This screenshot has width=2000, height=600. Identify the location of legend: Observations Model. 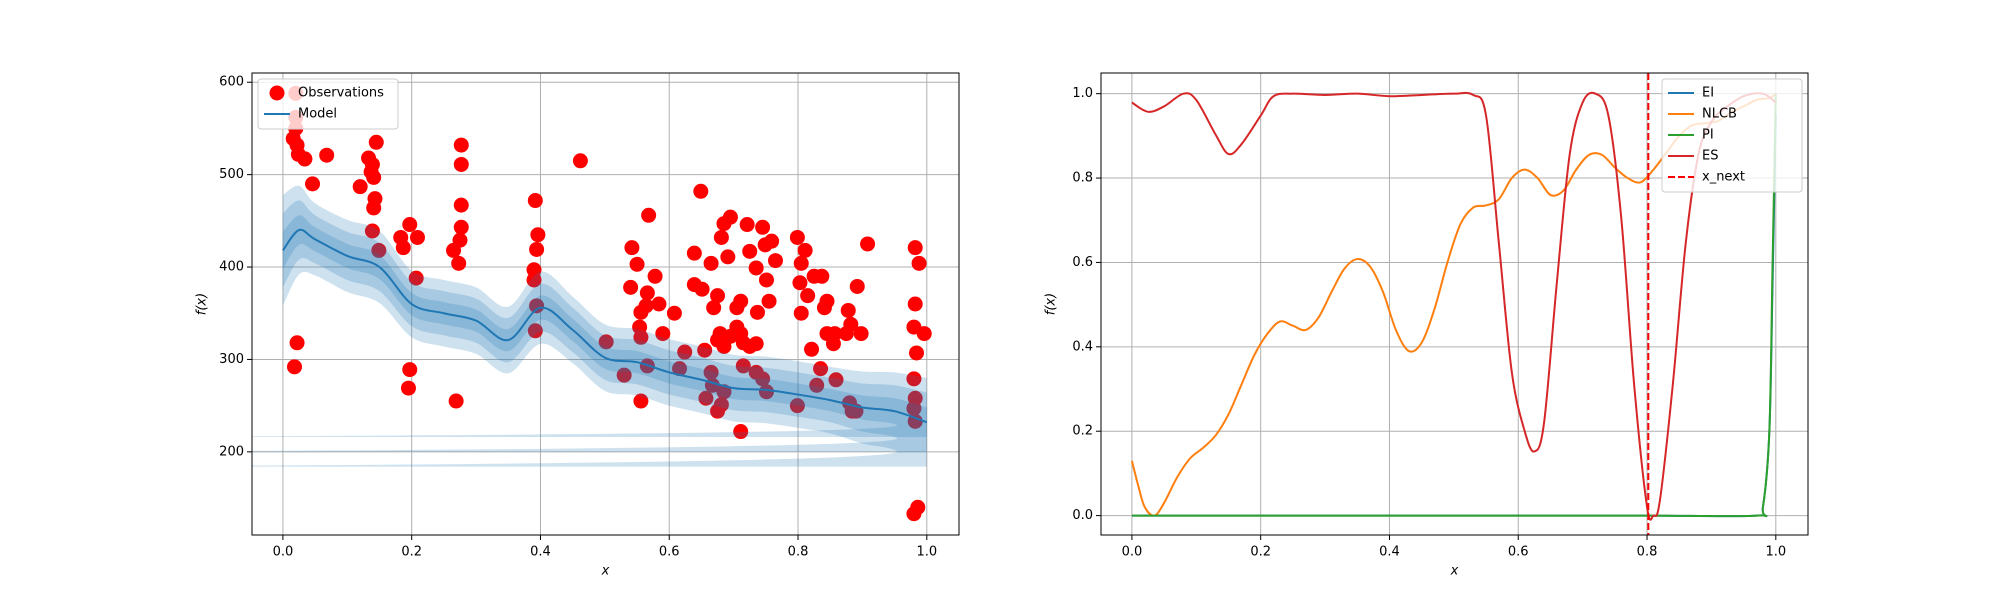
(328, 104).